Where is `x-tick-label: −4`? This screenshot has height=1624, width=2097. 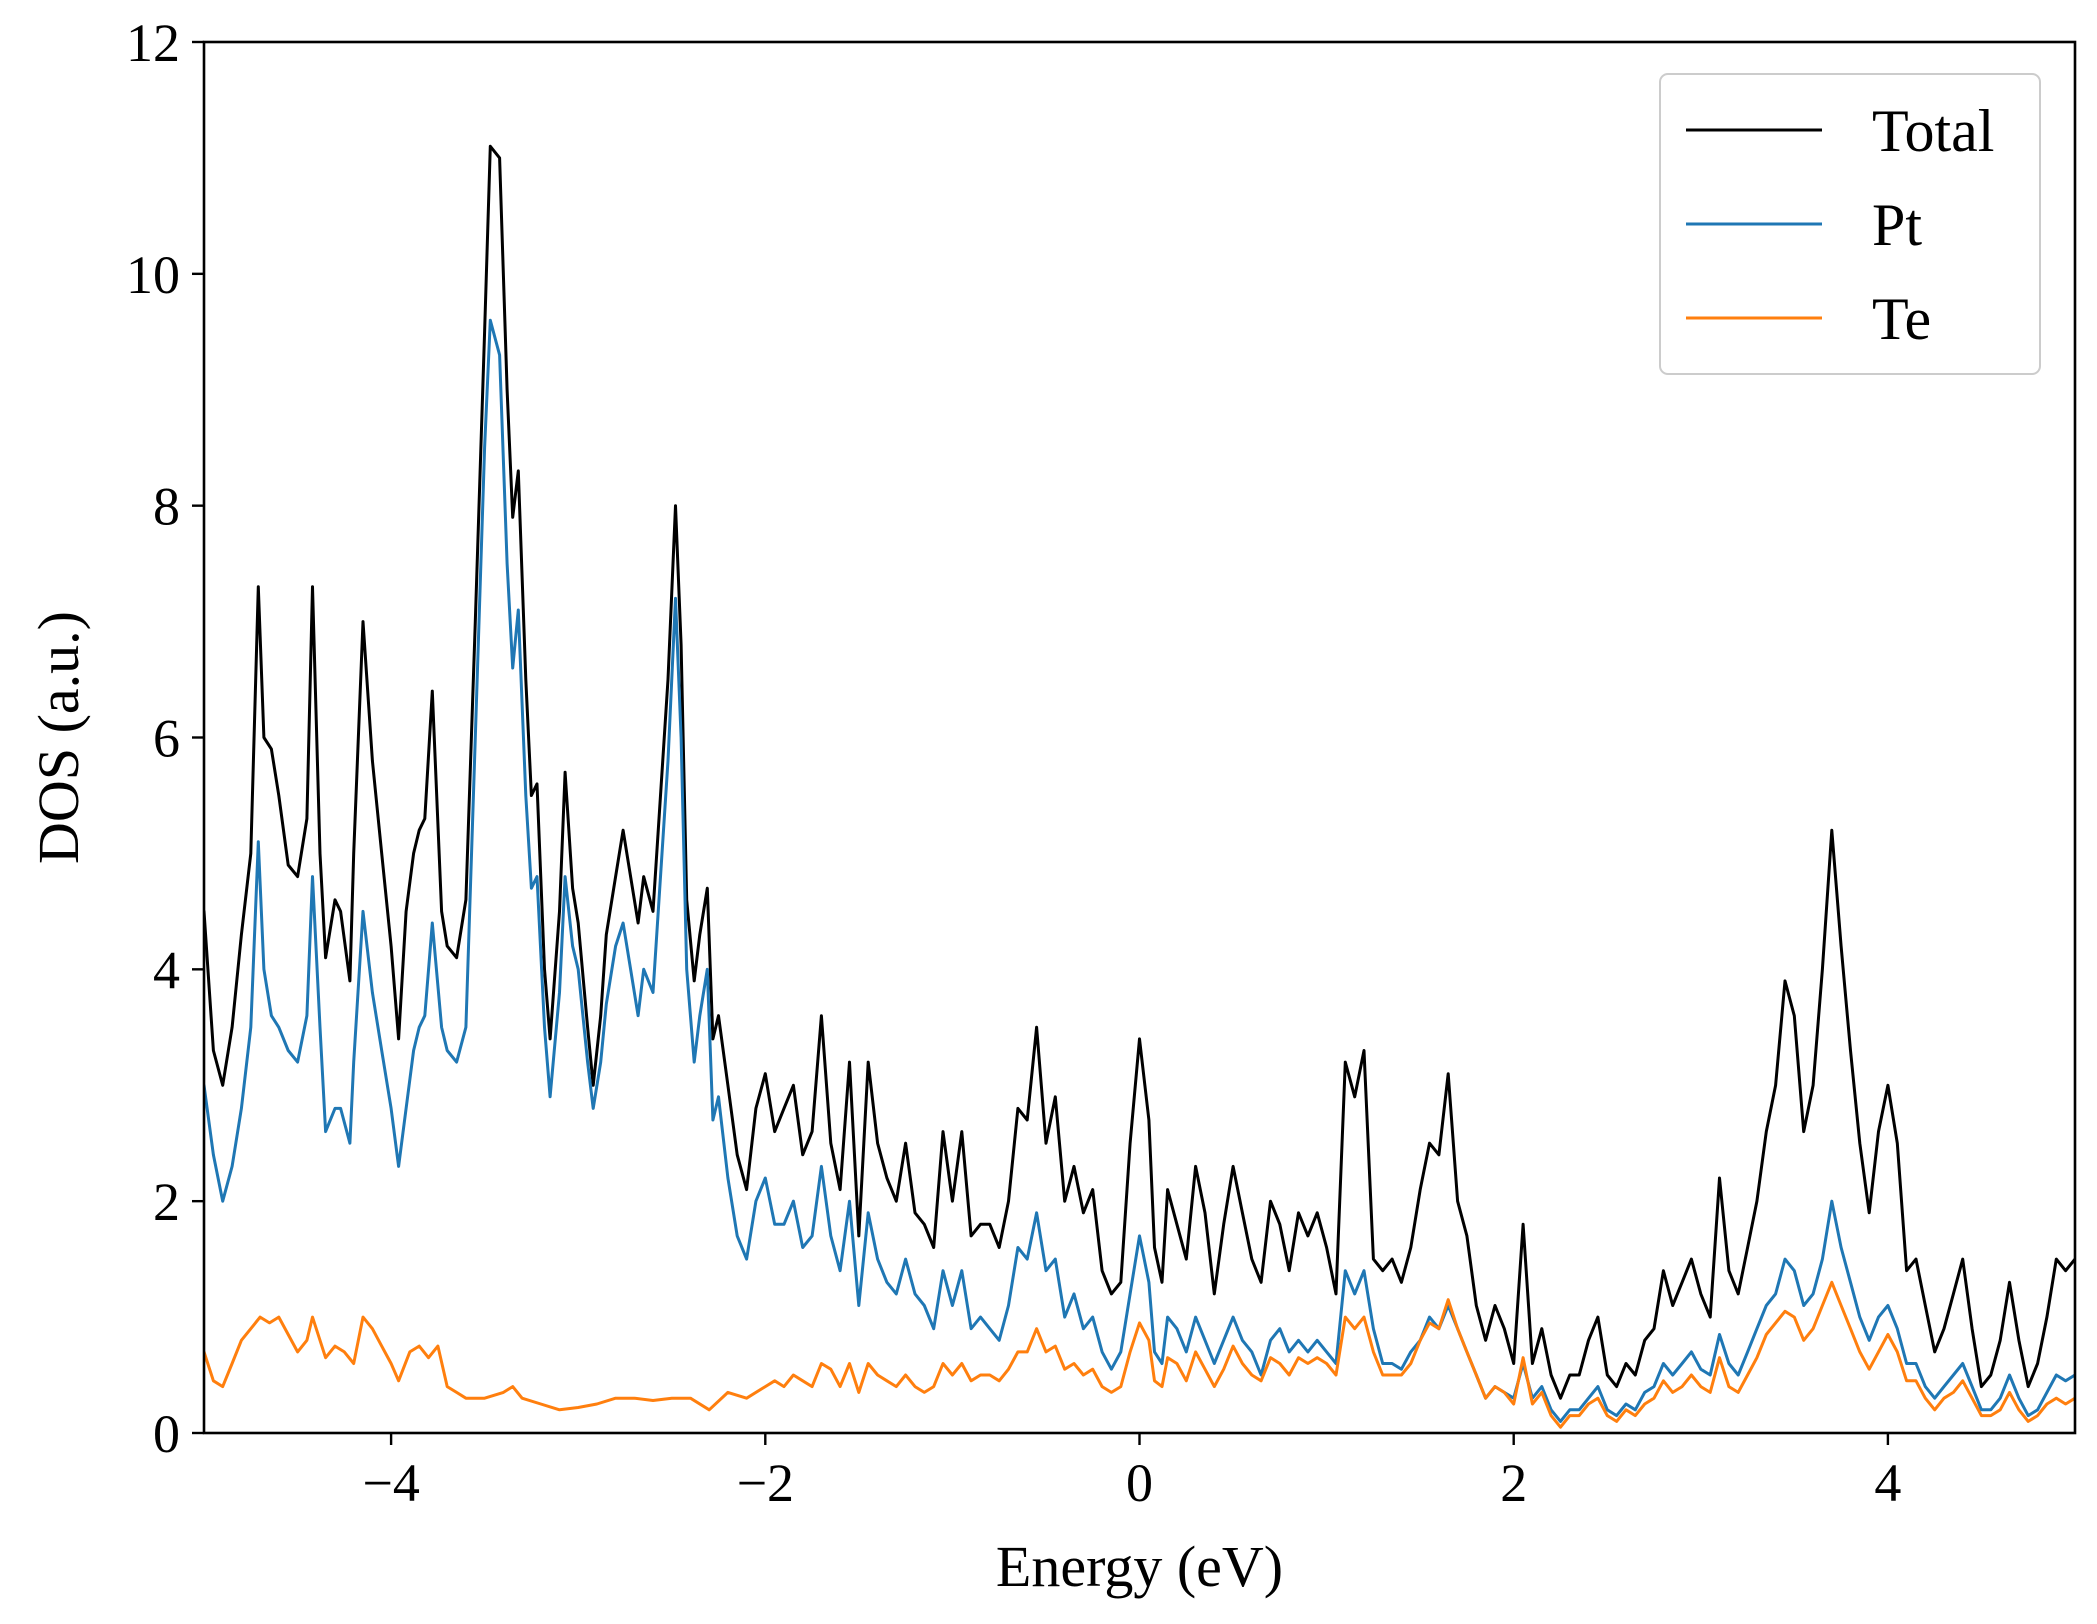
x-tick-label: −4 is located at coordinates (390, 1483).